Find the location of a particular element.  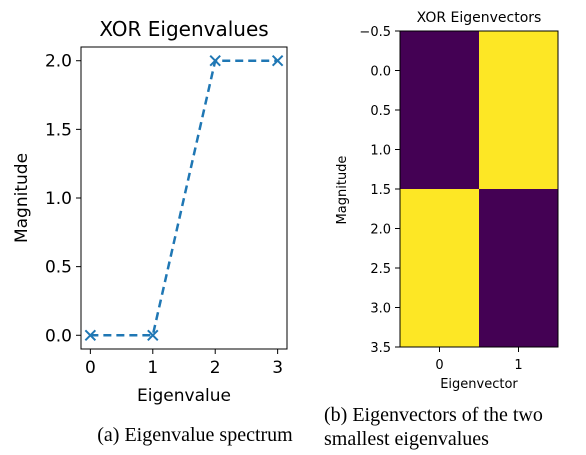

chart-a-y-tick-label: 1.5 is located at coordinates (58, 130).